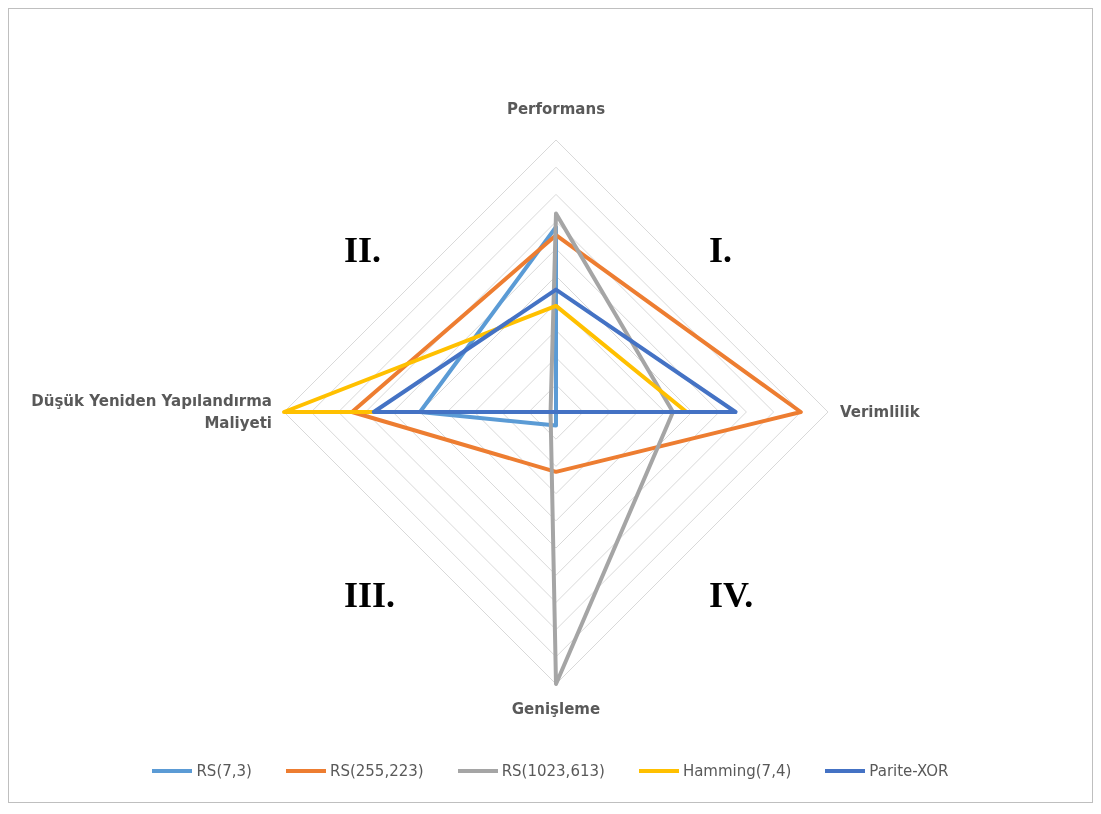 The height and width of the screenshot is (814, 1101). Describe the element at coordinates (880, 412) in the screenshot. I see `spoke-label: Verimlilik` at that location.